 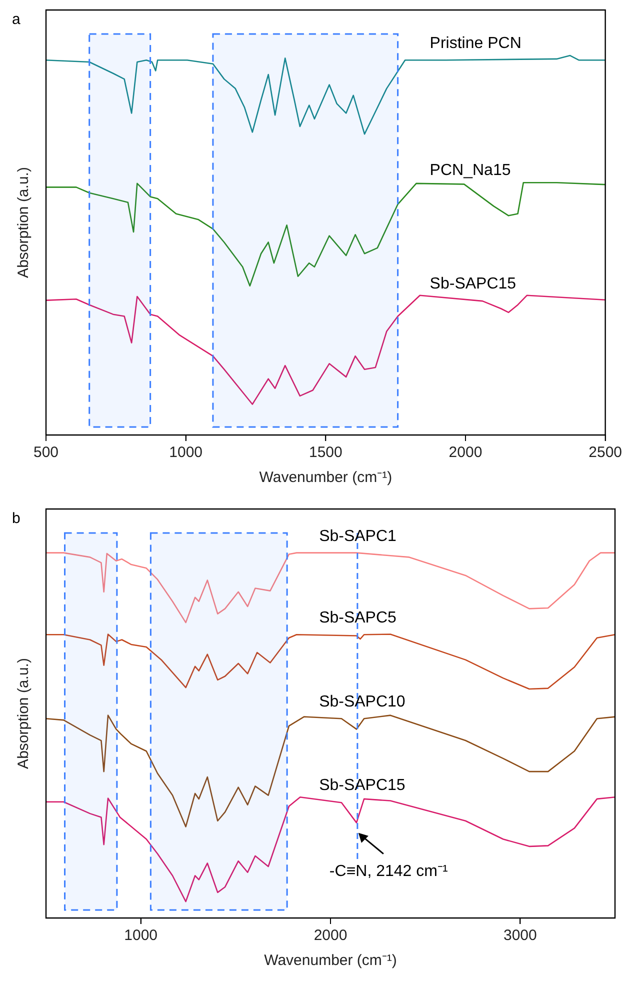 What do you see at coordinates (362, 702) in the screenshot?
I see `series-label: Sb-SAPC10` at bounding box center [362, 702].